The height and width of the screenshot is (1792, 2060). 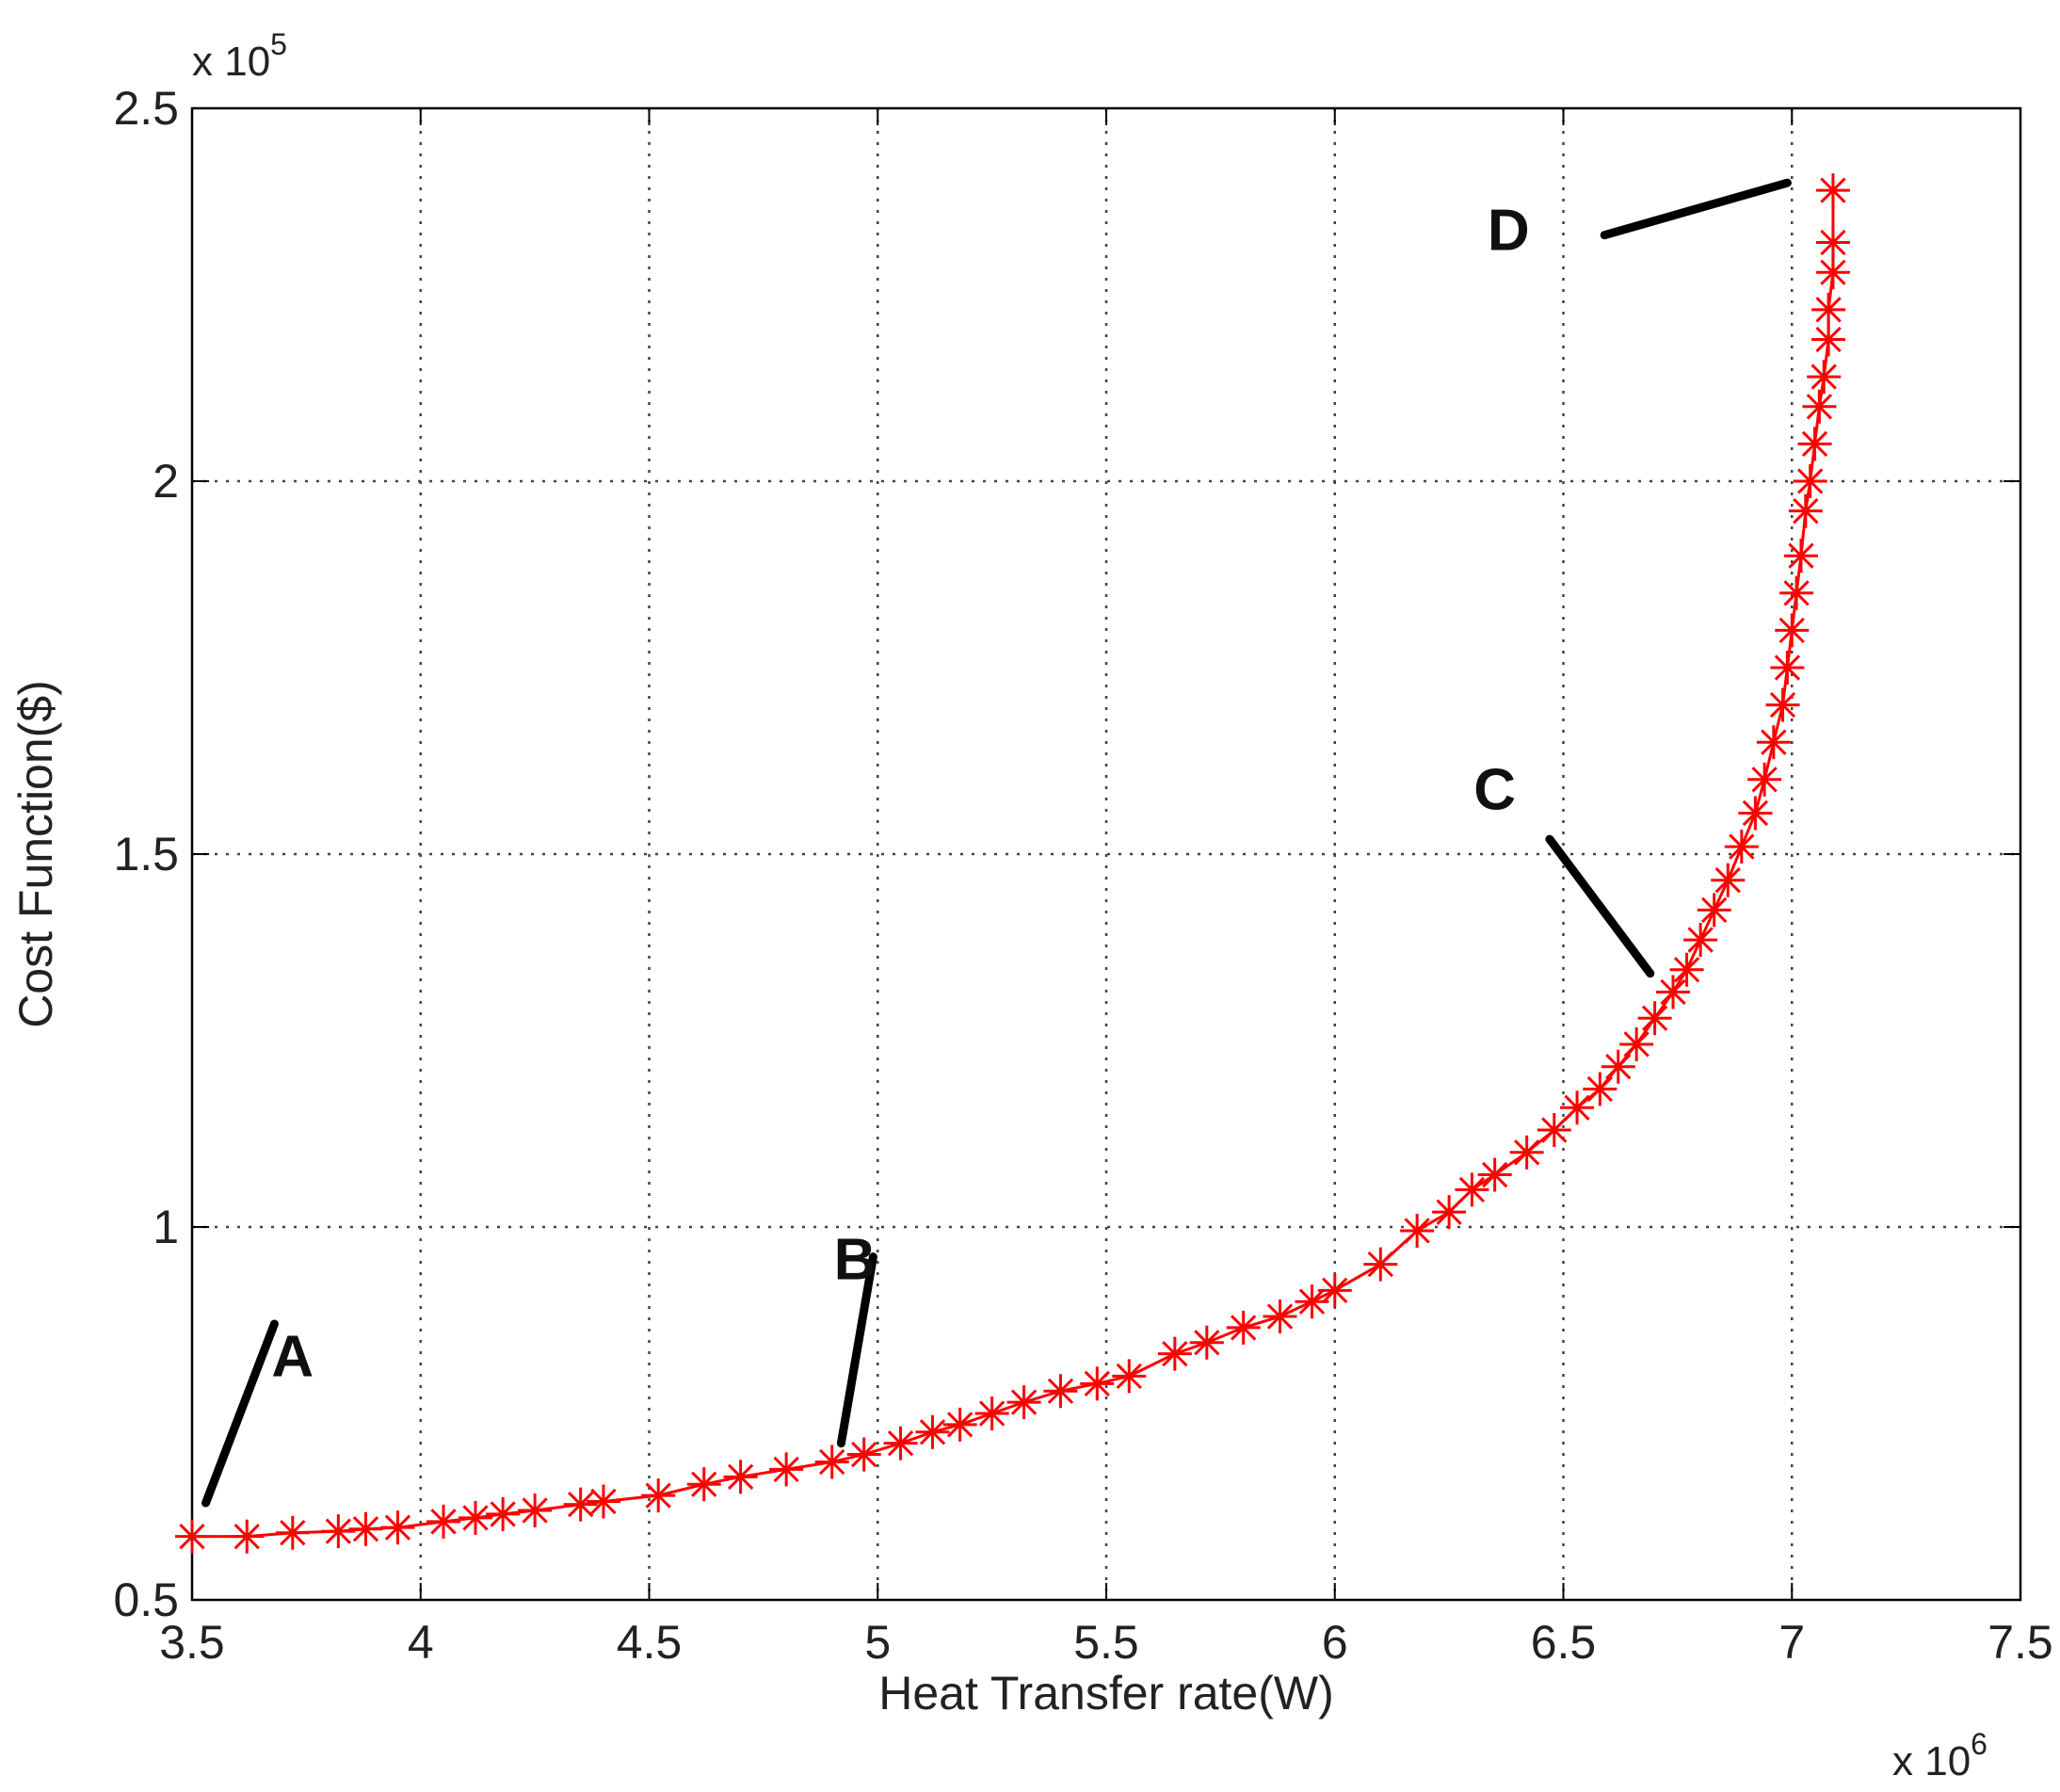 I want to click on x-tick-label: 4, so click(x=421, y=1642).